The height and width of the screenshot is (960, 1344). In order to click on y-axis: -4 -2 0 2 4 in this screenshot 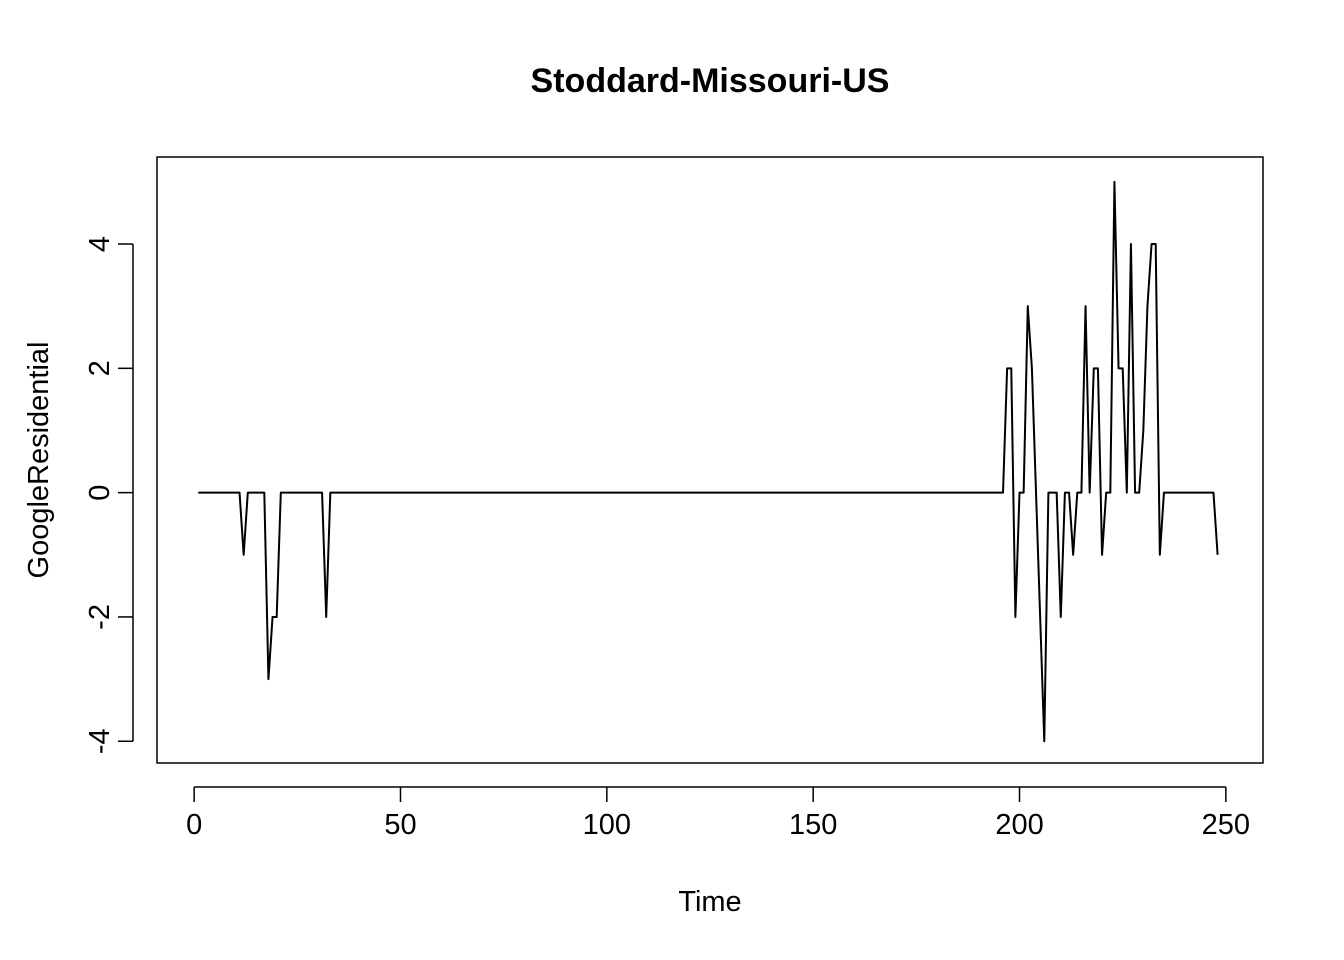, I will do `click(109, 495)`.